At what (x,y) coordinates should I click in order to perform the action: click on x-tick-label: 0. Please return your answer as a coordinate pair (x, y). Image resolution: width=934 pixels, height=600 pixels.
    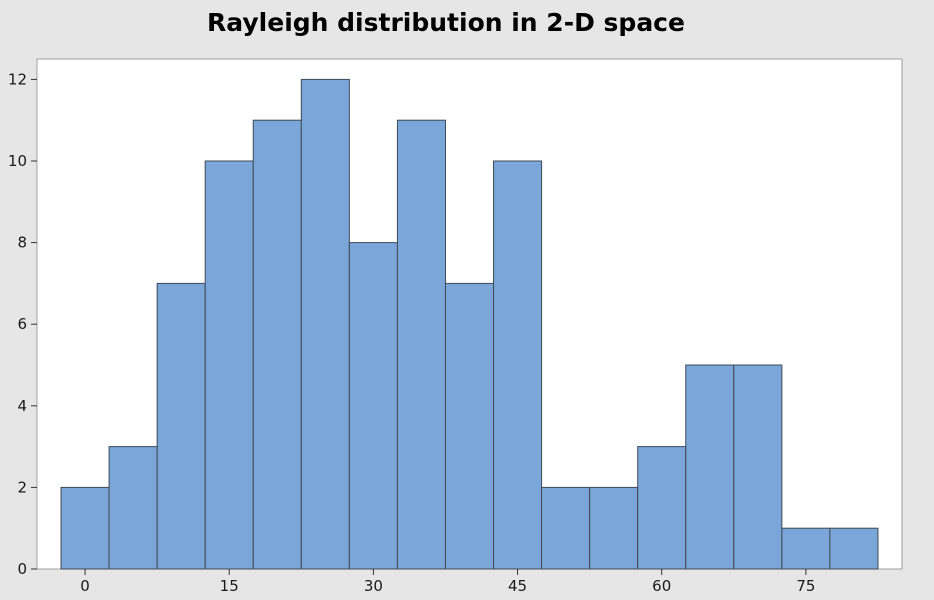
    Looking at the image, I should click on (85, 586).